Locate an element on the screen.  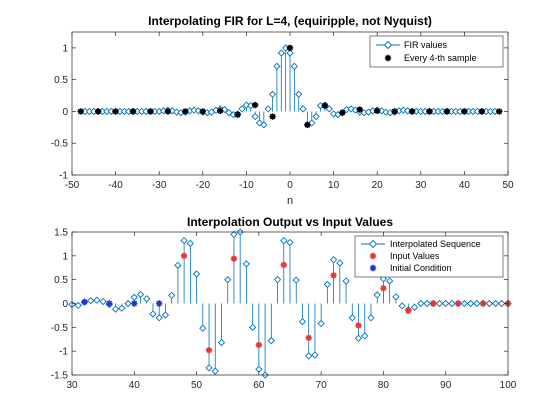
legend-interpolated: Interpolated Sequence is located at coordinates (435, 244).